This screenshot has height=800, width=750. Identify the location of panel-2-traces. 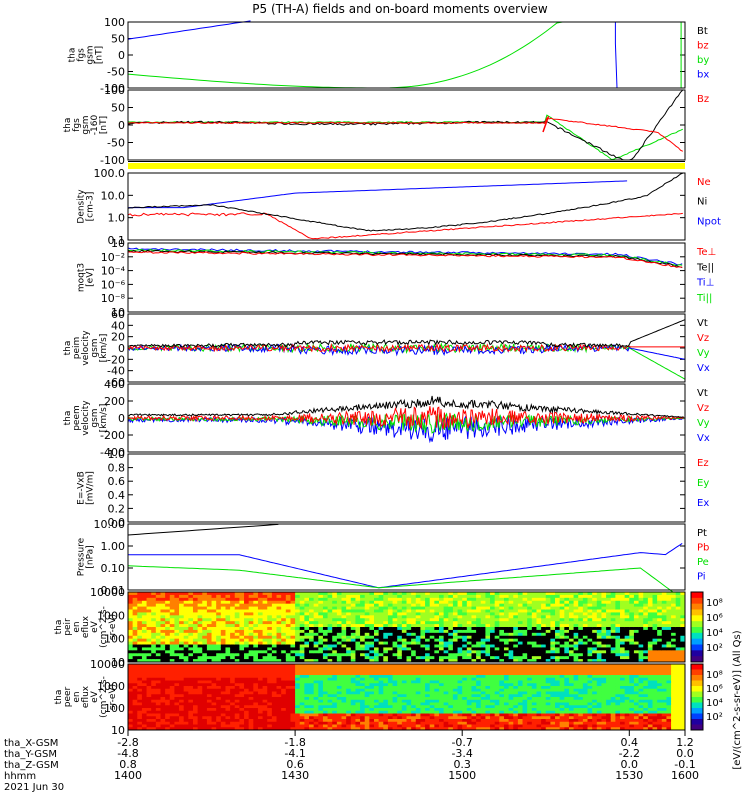
(406, 125).